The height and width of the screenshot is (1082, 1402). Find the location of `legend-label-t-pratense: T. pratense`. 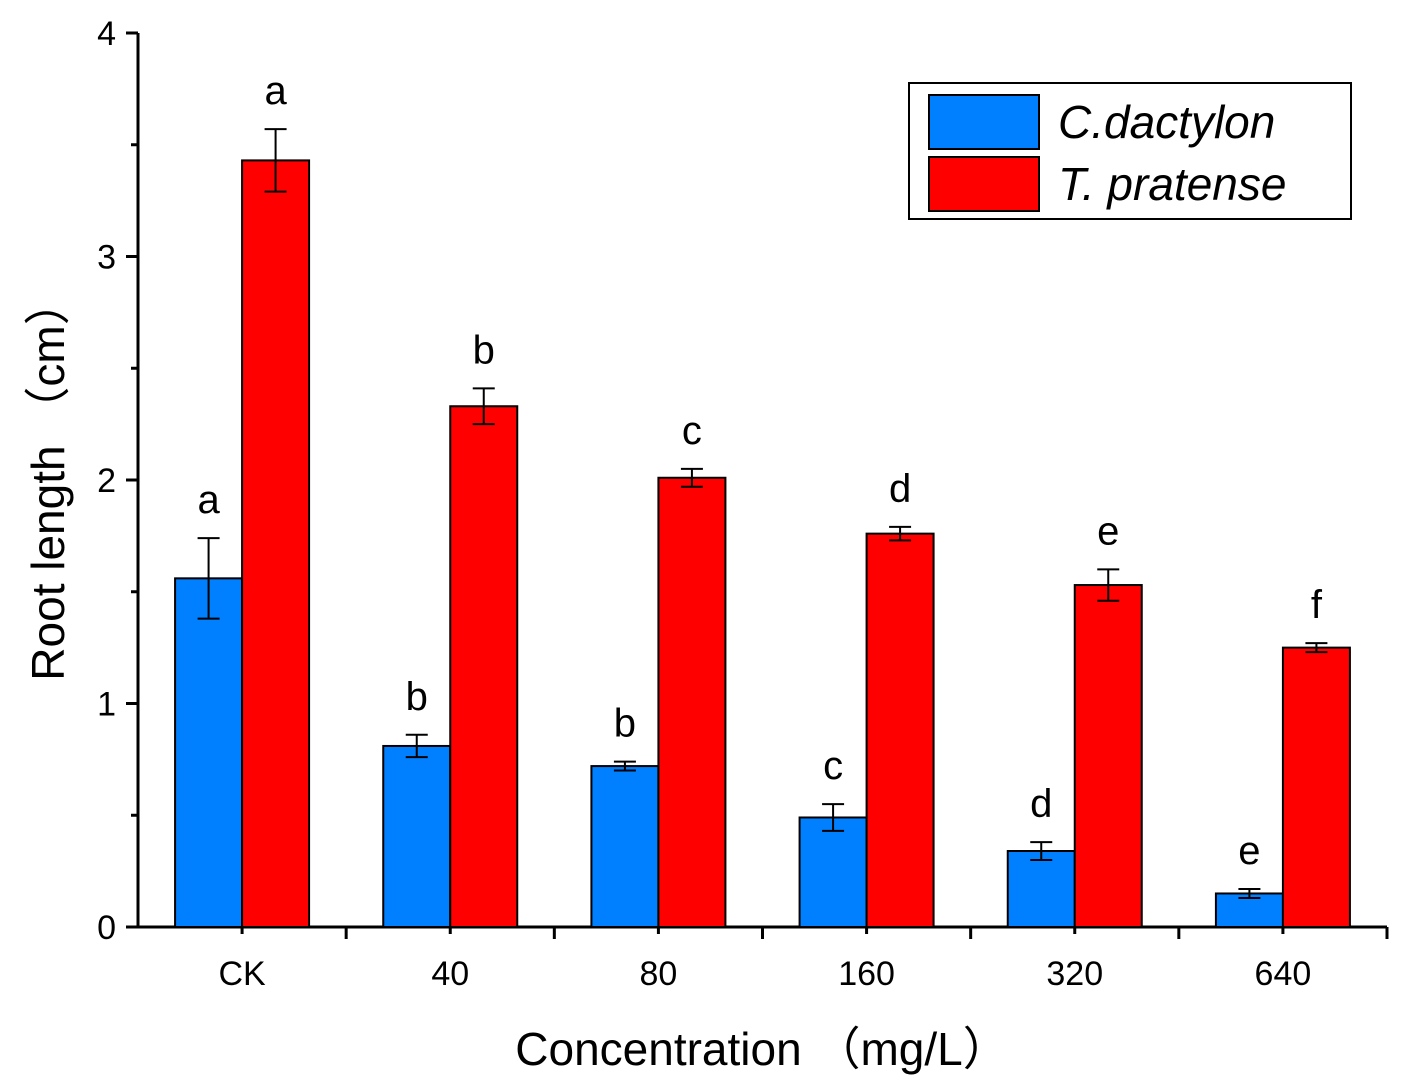

legend-label-t-pratense: T. pratense is located at coordinates (1172, 184).